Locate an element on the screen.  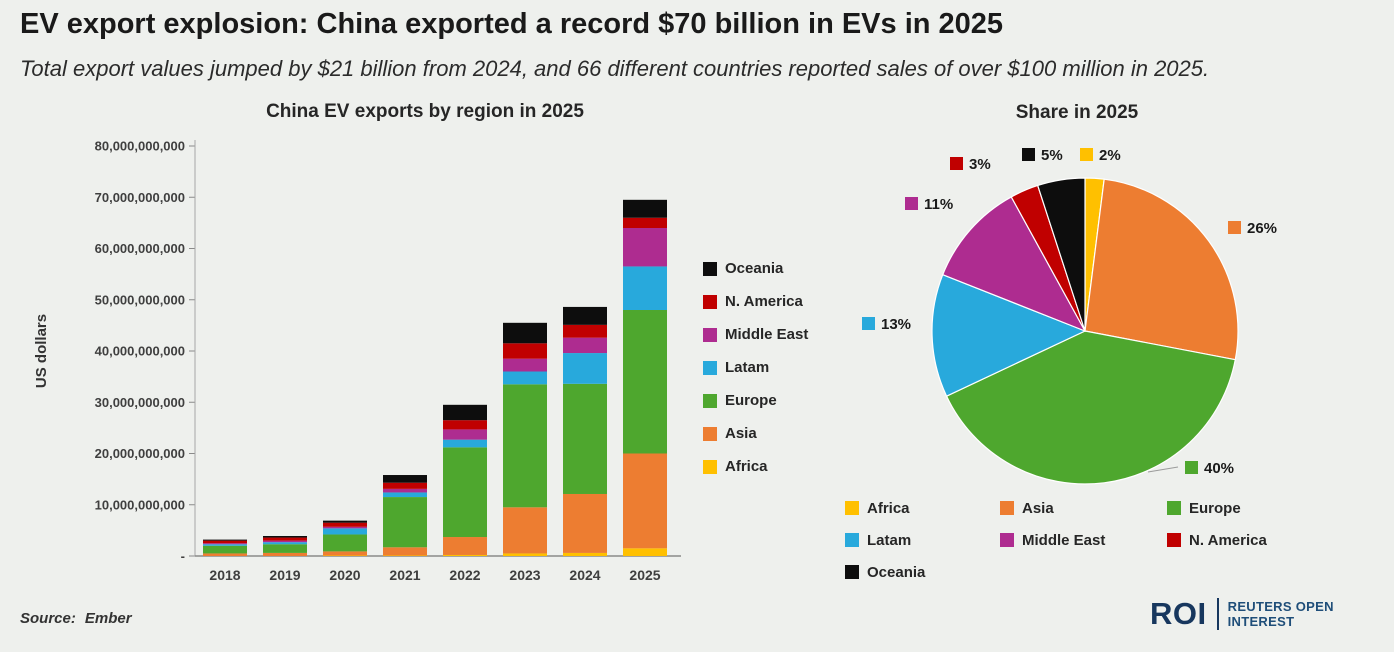
x-tick-label: 2023 is located at coordinates (524, 575).